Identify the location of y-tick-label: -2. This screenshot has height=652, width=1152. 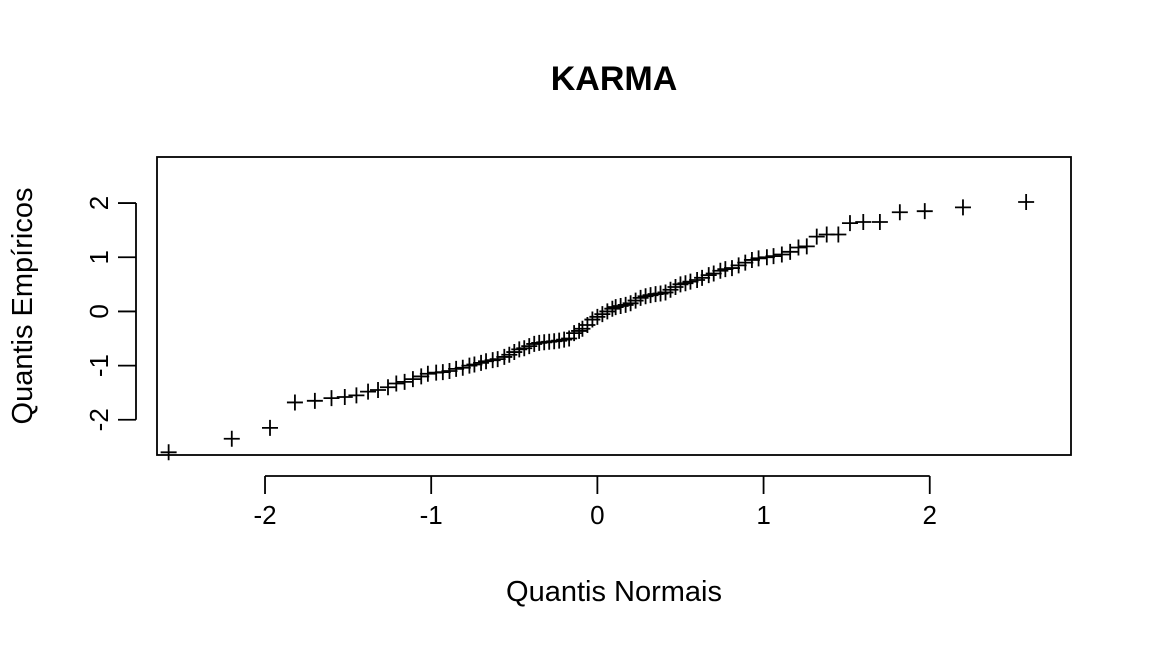
(99, 419).